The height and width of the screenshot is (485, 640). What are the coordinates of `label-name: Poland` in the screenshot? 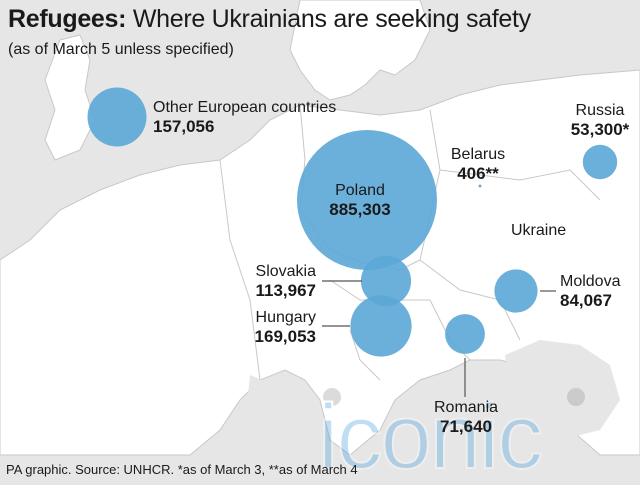 It's located at (360, 190).